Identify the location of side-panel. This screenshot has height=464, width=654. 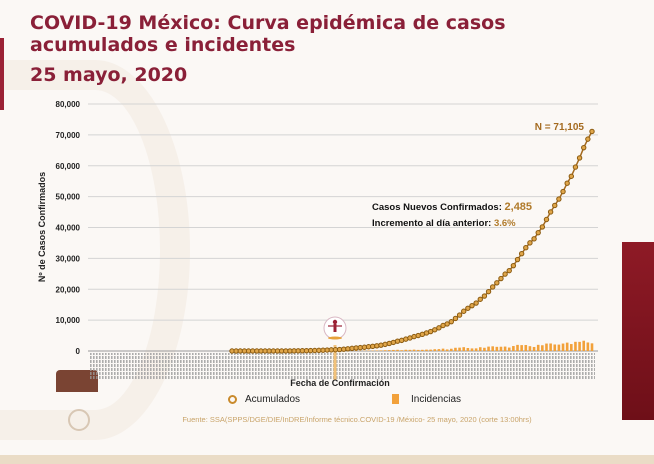
(638, 331).